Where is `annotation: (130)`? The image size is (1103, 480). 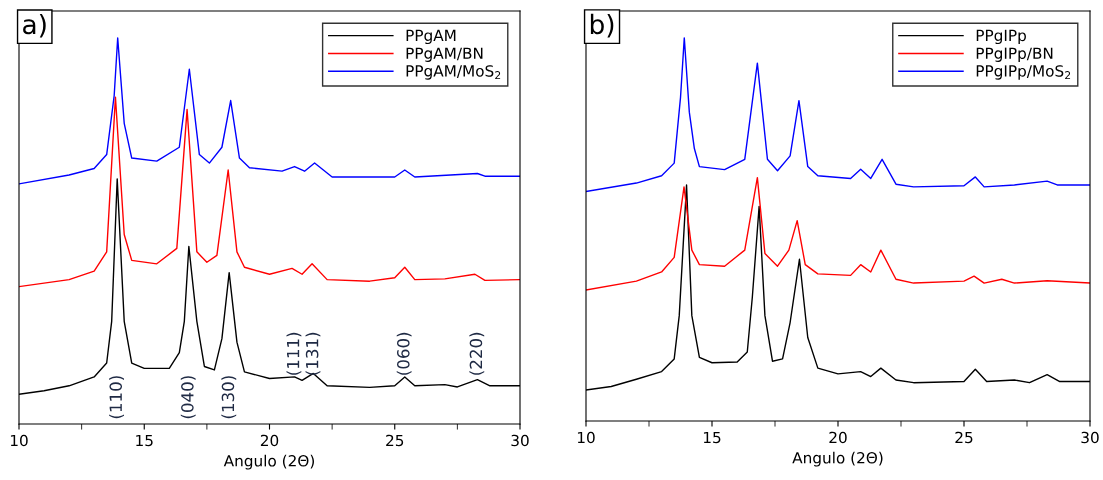 annotation: (130) is located at coordinates (229, 397).